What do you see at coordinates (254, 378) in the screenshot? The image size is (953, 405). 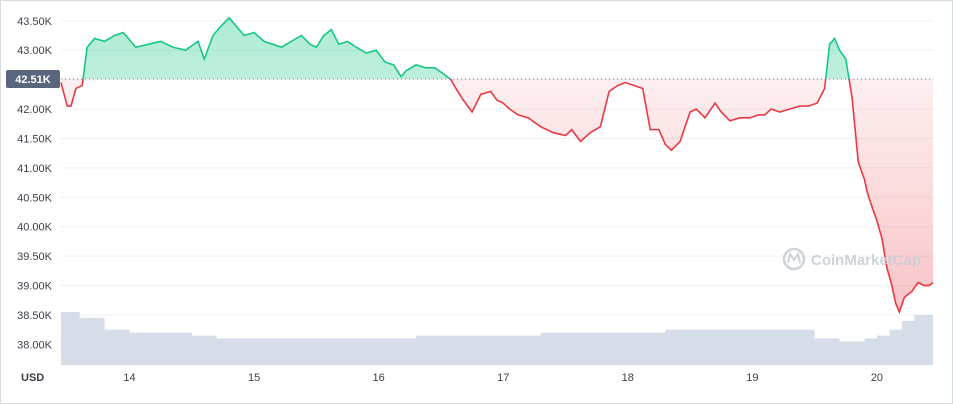 I see `x-tick-label: 15` at bounding box center [254, 378].